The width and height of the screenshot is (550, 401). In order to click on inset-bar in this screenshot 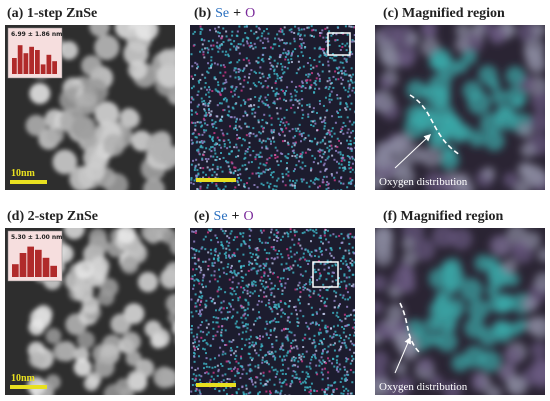, I will do `click(20, 59)`.